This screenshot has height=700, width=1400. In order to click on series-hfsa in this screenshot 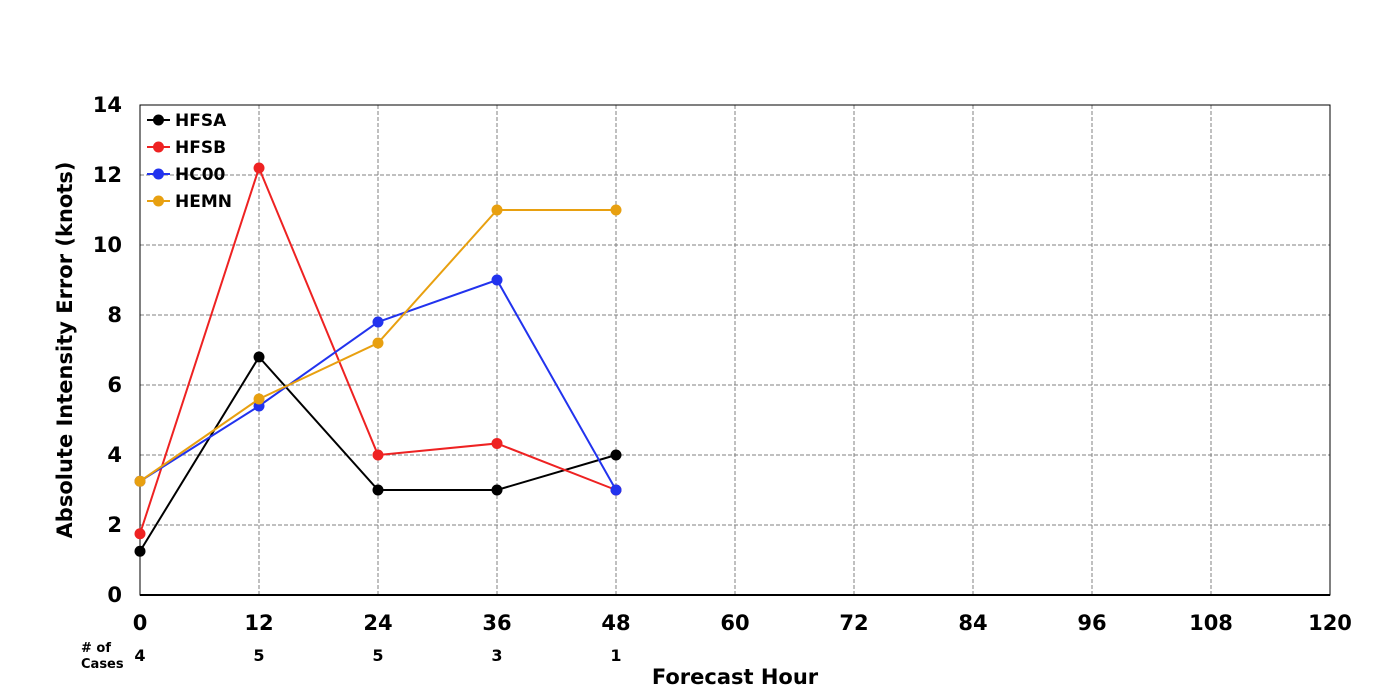, I will do `click(378, 454)`.